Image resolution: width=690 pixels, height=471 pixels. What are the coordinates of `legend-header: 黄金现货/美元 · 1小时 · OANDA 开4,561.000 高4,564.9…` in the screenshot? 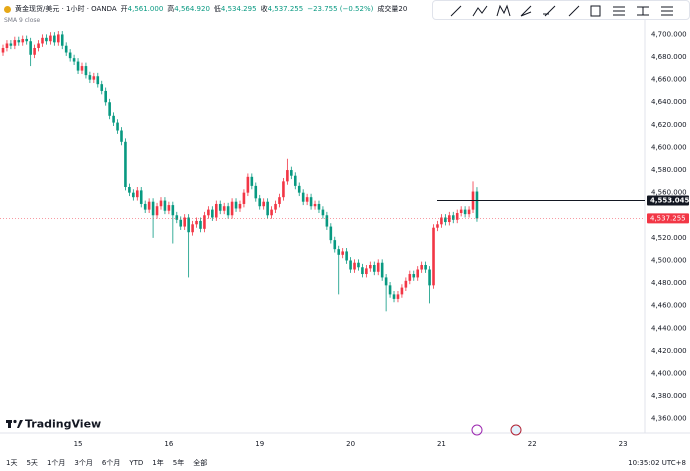 It's located at (205, 9).